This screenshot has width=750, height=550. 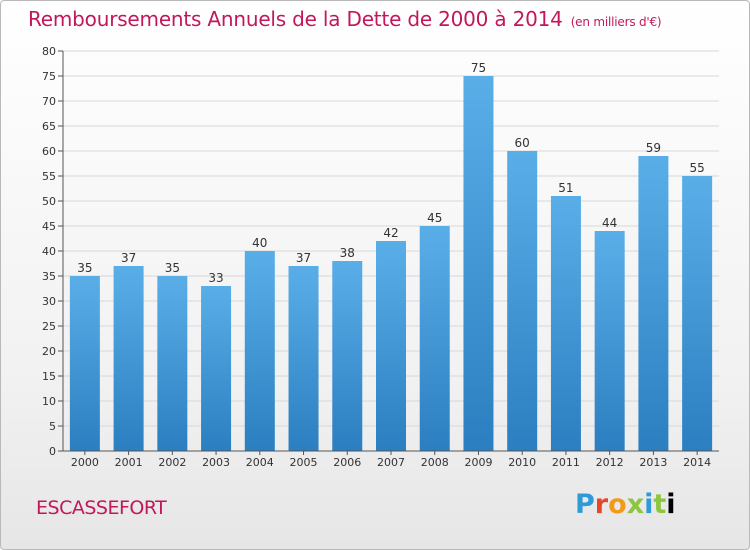 What do you see at coordinates (653, 148) in the screenshot?
I see `bar-value-label: 59` at bounding box center [653, 148].